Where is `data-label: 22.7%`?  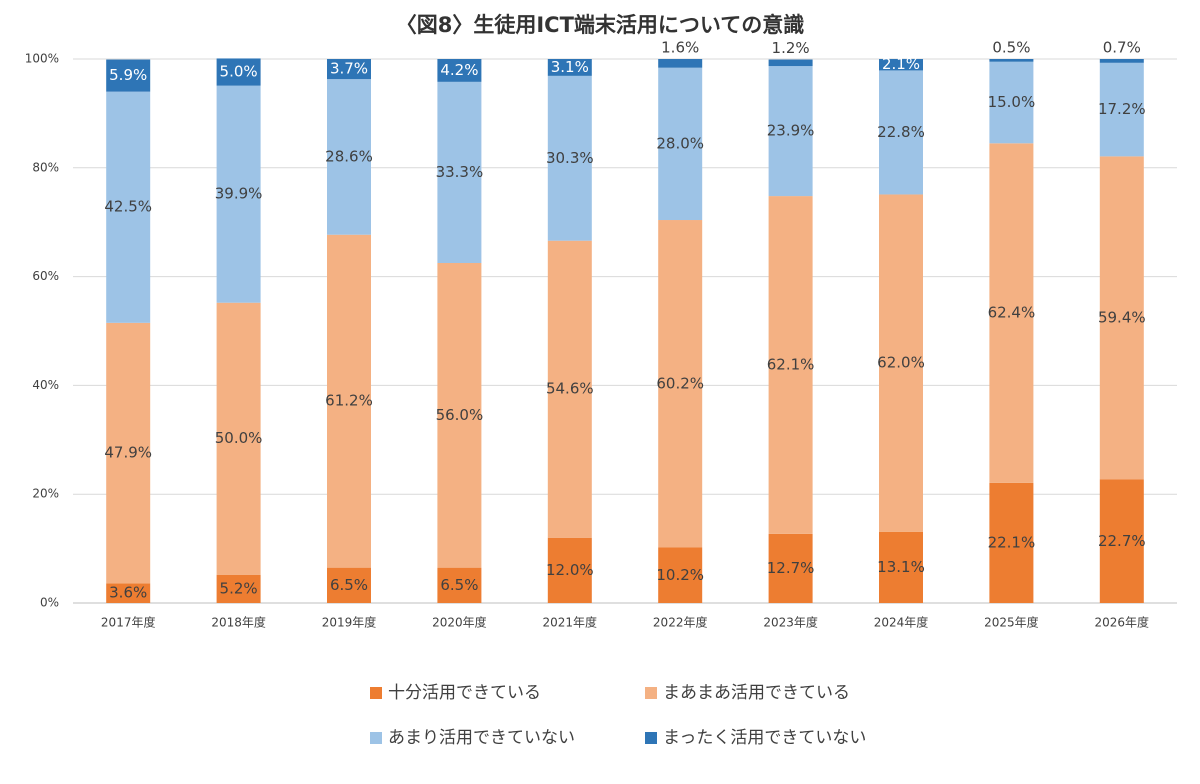 data-label: 22.7% is located at coordinates (1122, 541).